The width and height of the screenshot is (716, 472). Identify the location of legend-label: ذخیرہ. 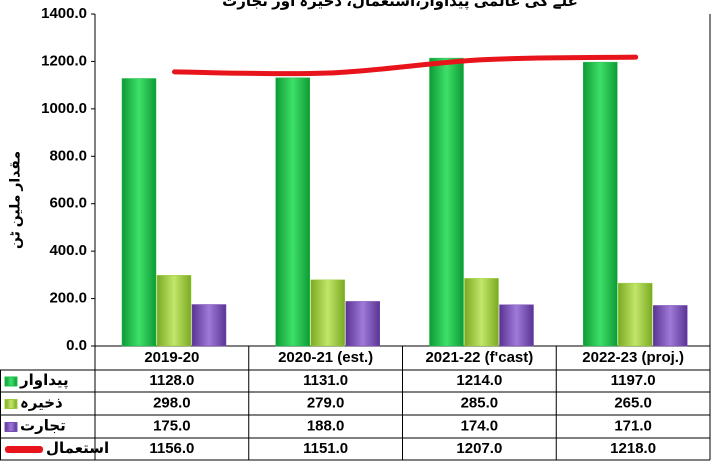
(41, 402).